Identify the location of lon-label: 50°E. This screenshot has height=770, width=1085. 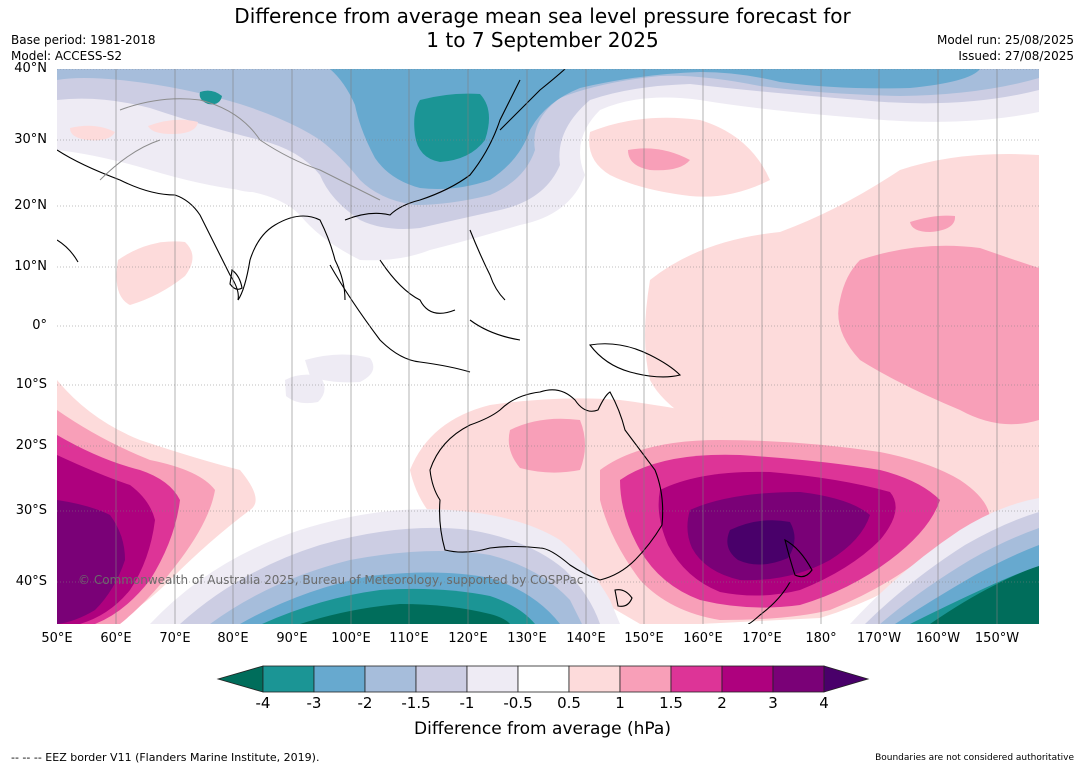
(57, 638).